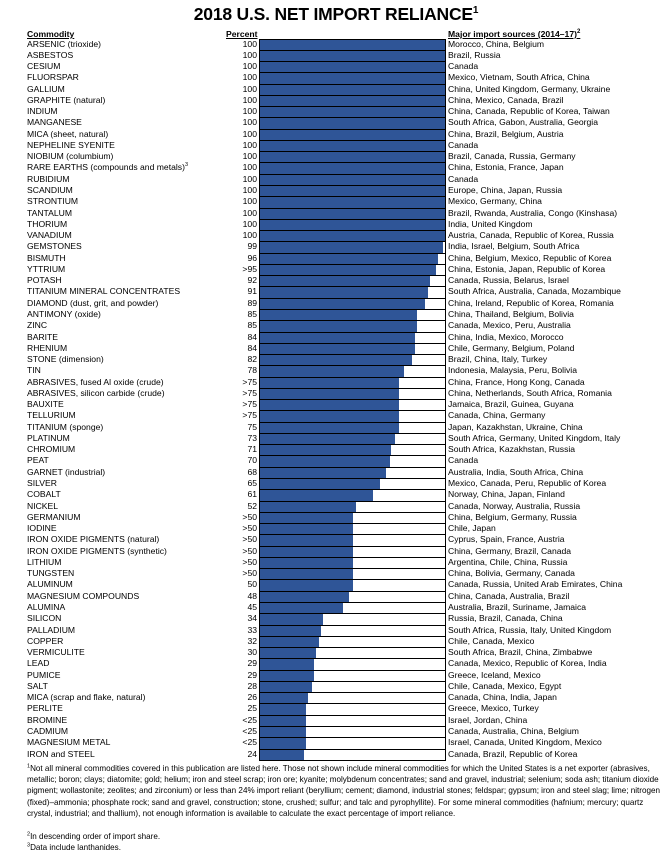  Describe the element at coordinates (493, 708) in the screenshot. I see `import-sources: Greece, Mexico, Turkey` at that location.